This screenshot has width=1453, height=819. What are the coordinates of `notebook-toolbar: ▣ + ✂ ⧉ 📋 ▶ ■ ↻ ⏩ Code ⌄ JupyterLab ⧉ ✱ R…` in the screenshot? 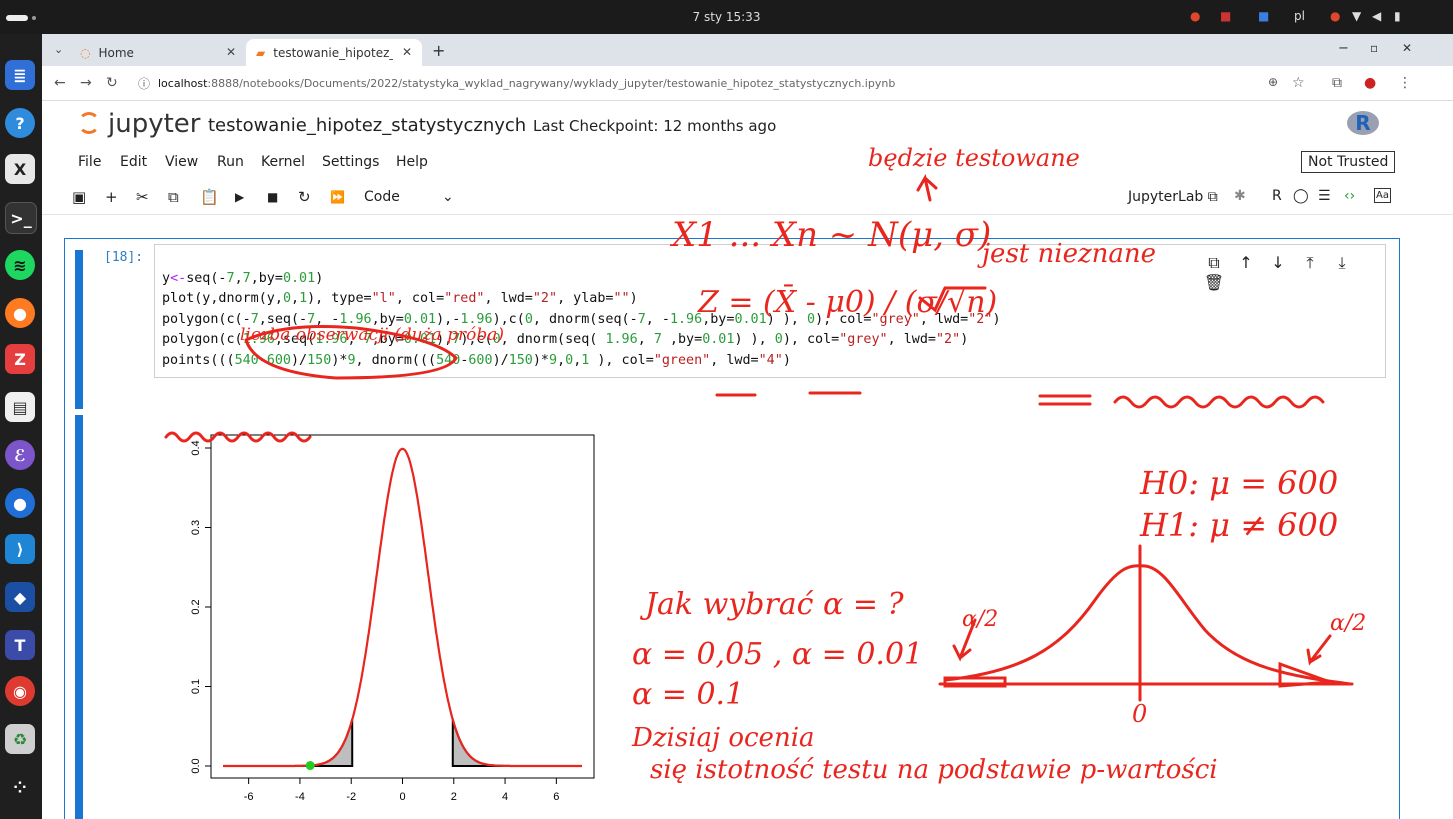 It's located at (747, 197).